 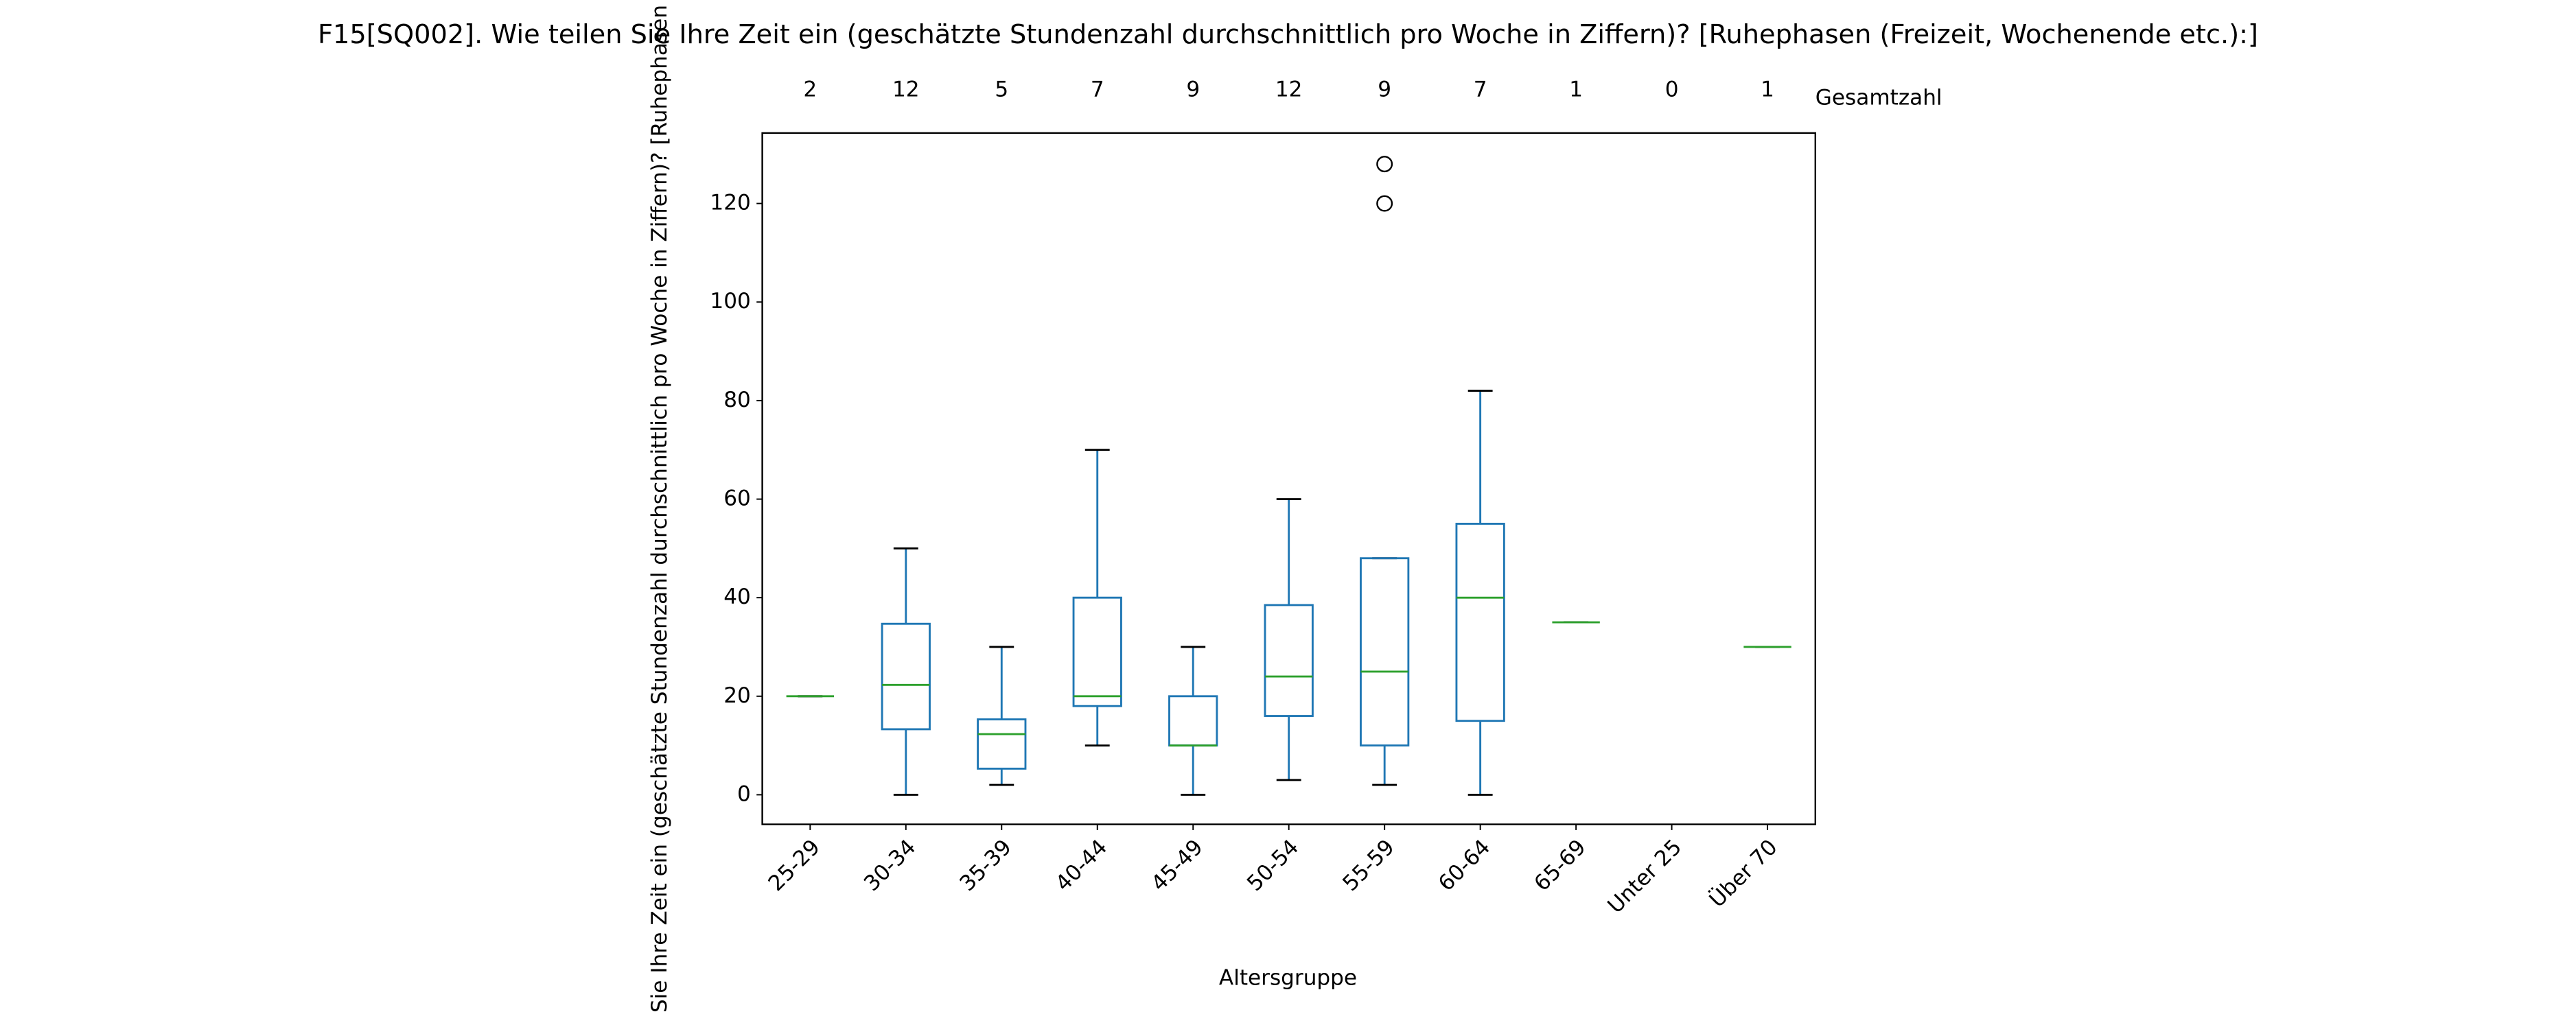 What do you see at coordinates (810, 90) in the screenshot?
I see `count-label: 2` at bounding box center [810, 90].